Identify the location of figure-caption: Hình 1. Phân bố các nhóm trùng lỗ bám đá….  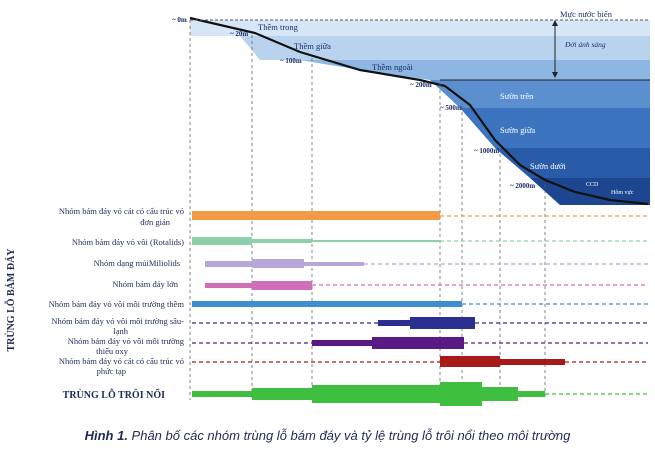
(327, 435).